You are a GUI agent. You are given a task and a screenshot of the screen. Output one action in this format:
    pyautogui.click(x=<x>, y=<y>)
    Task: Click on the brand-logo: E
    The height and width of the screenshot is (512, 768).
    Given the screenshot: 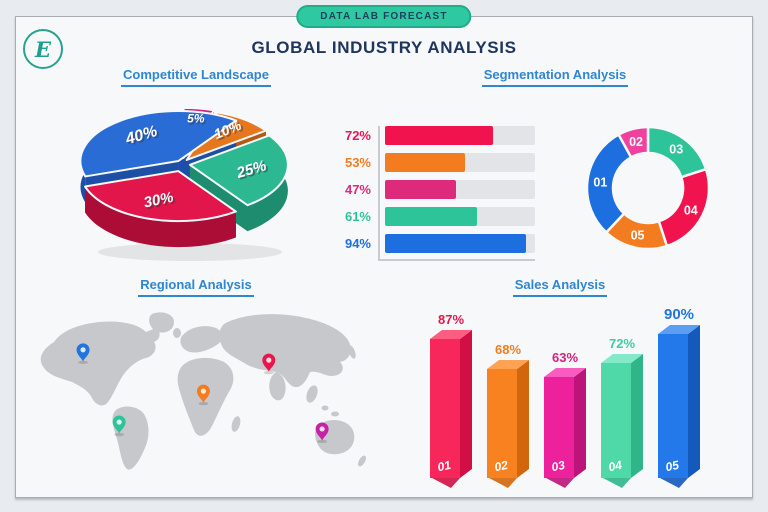 What is the action you would take?
    pyautogui.click(x=43, y=49)
    